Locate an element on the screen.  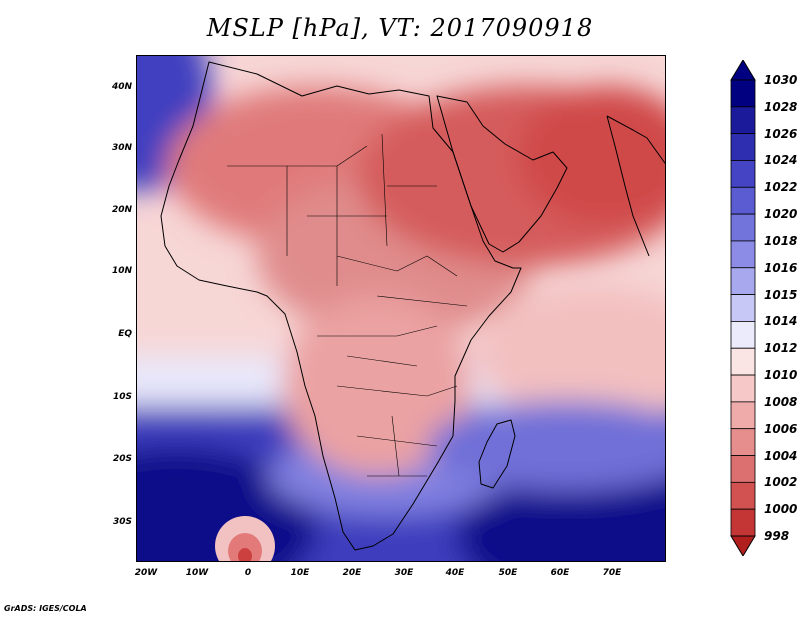
lat-tick-label: 40N is located at coordinates (121, 87).